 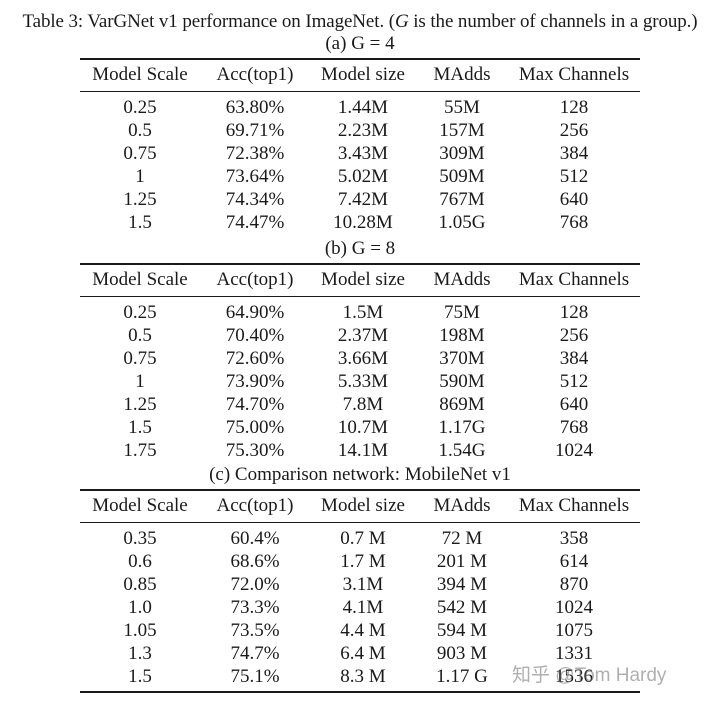 What do you see at coordinates (363, 381) in the screenshot?
I see `table-cell-model-size: 5.33M` at bounding box center [363, 381].